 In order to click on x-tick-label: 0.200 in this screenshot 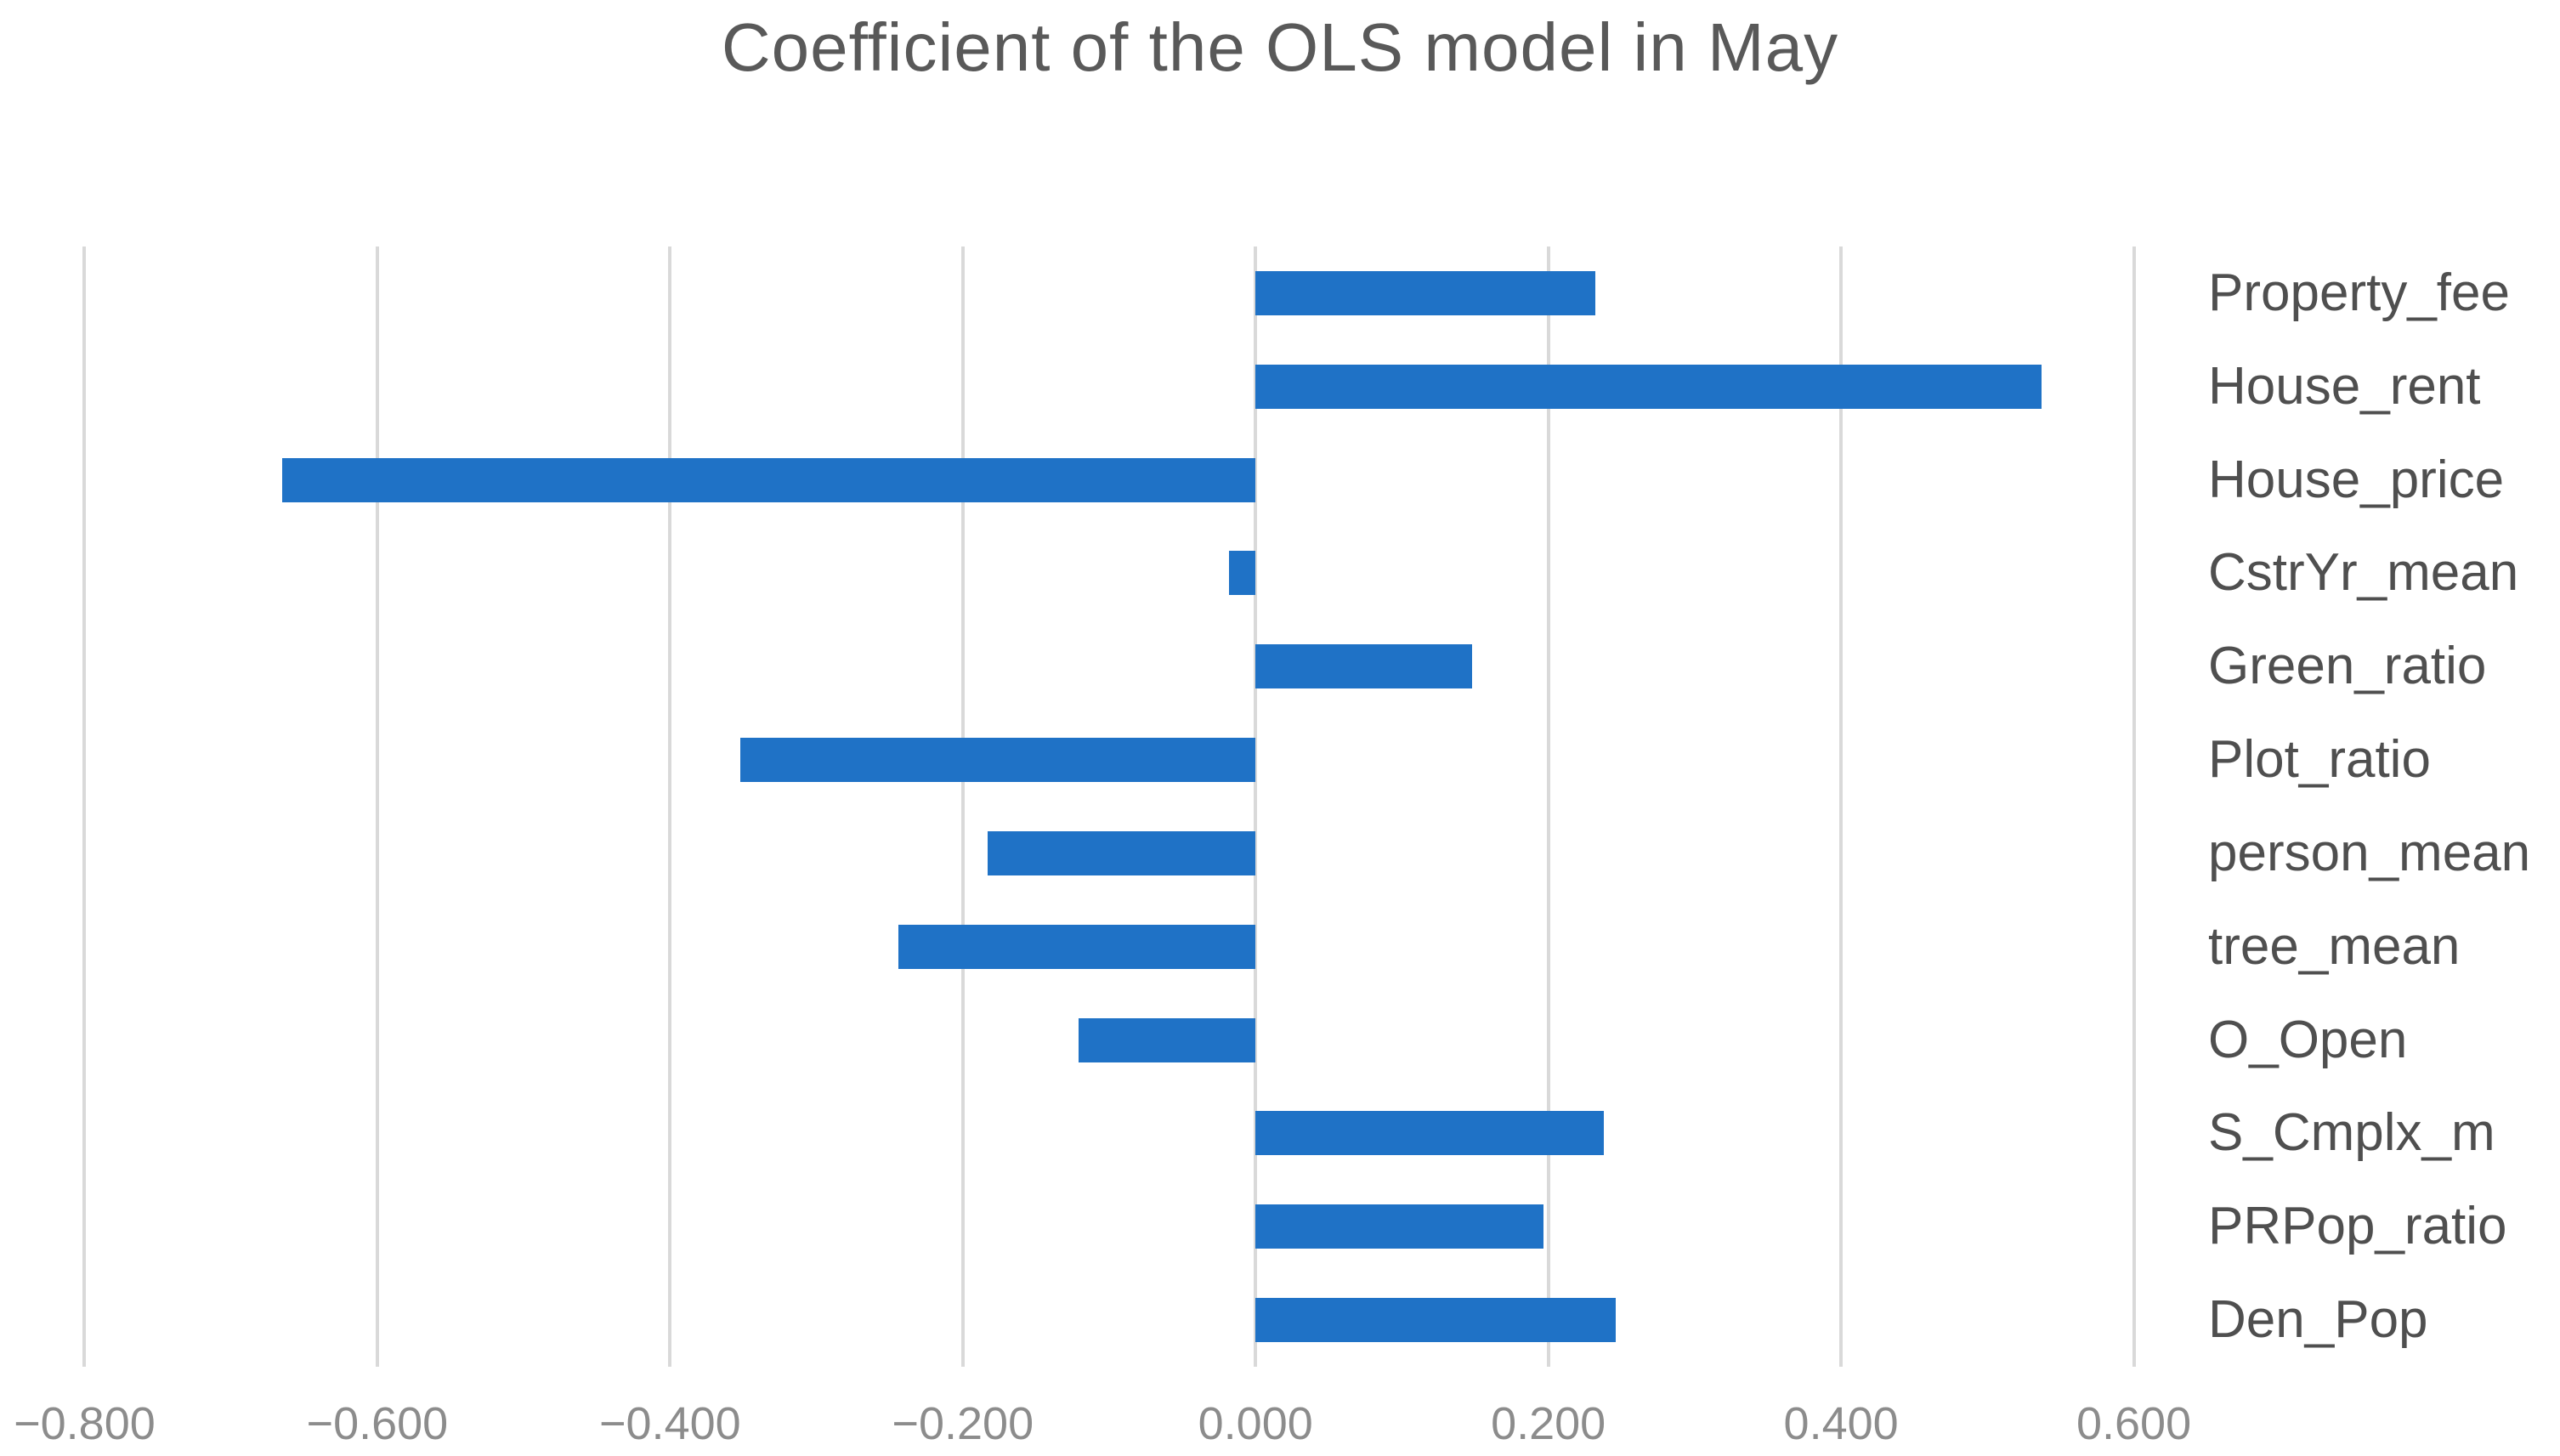, I will do `click(1548, 1423)`.